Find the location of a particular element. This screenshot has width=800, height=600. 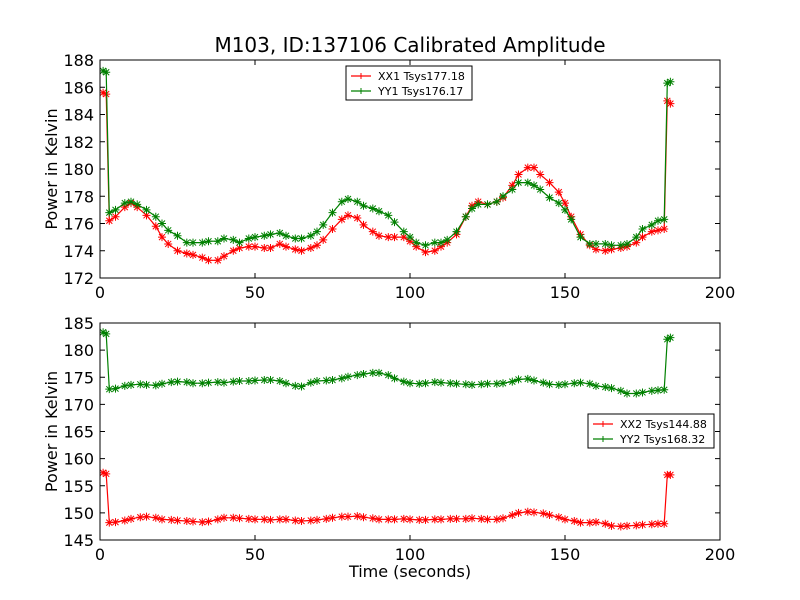

y-tick-label: 172 is located at coordinates (78, 278).